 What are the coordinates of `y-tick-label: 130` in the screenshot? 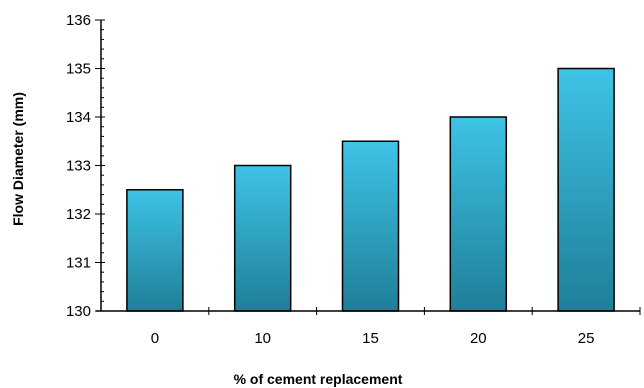 It's located at (78, 311).